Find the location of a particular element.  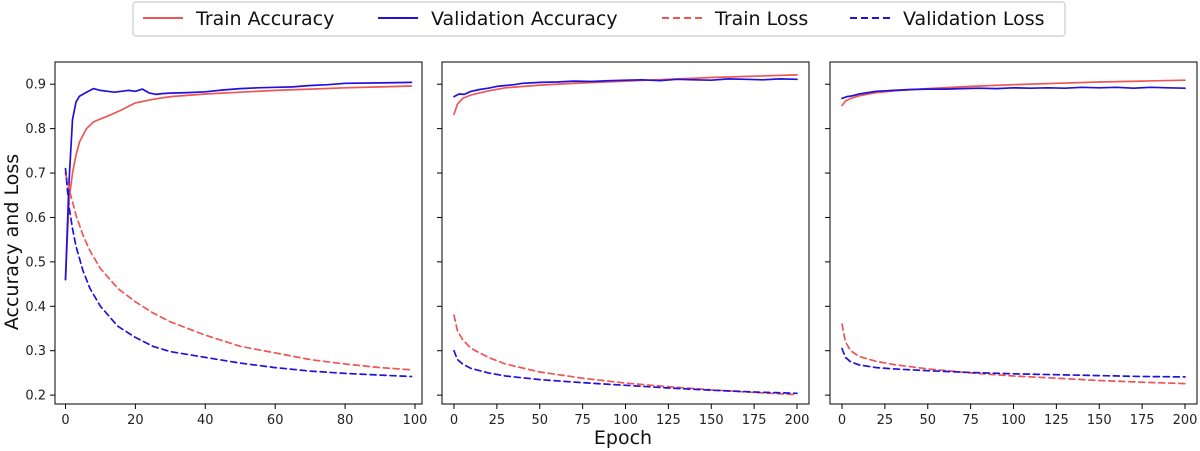

legend-frame is located at coordinates (599, 19).